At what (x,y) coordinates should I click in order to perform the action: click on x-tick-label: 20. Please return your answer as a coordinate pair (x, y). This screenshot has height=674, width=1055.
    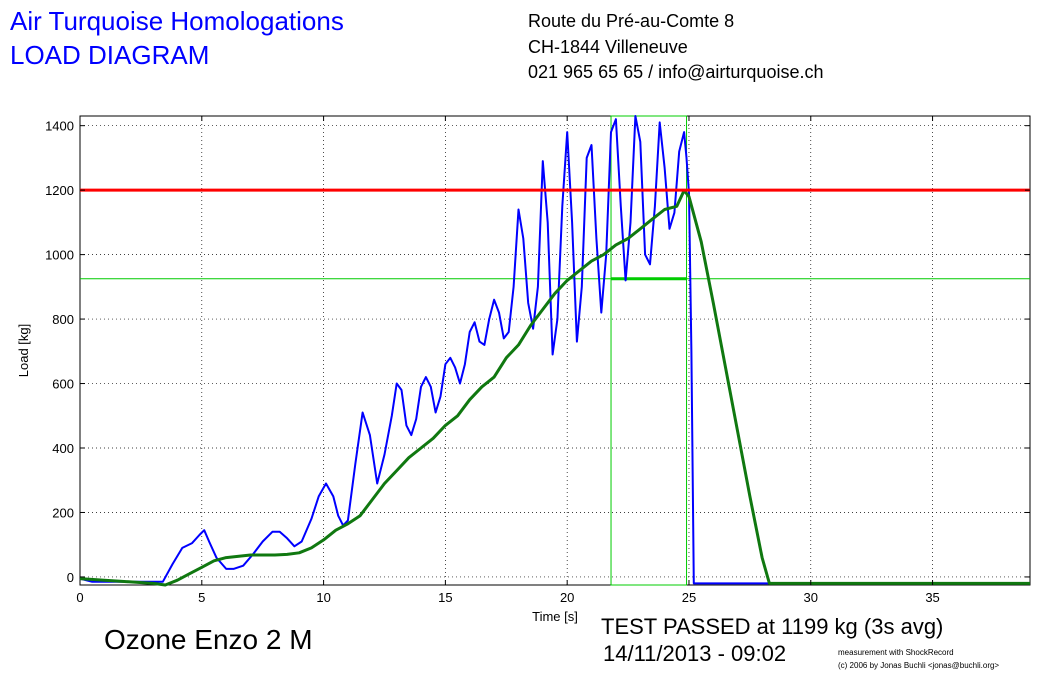
    Looking at the image, I should click on (567, 597).